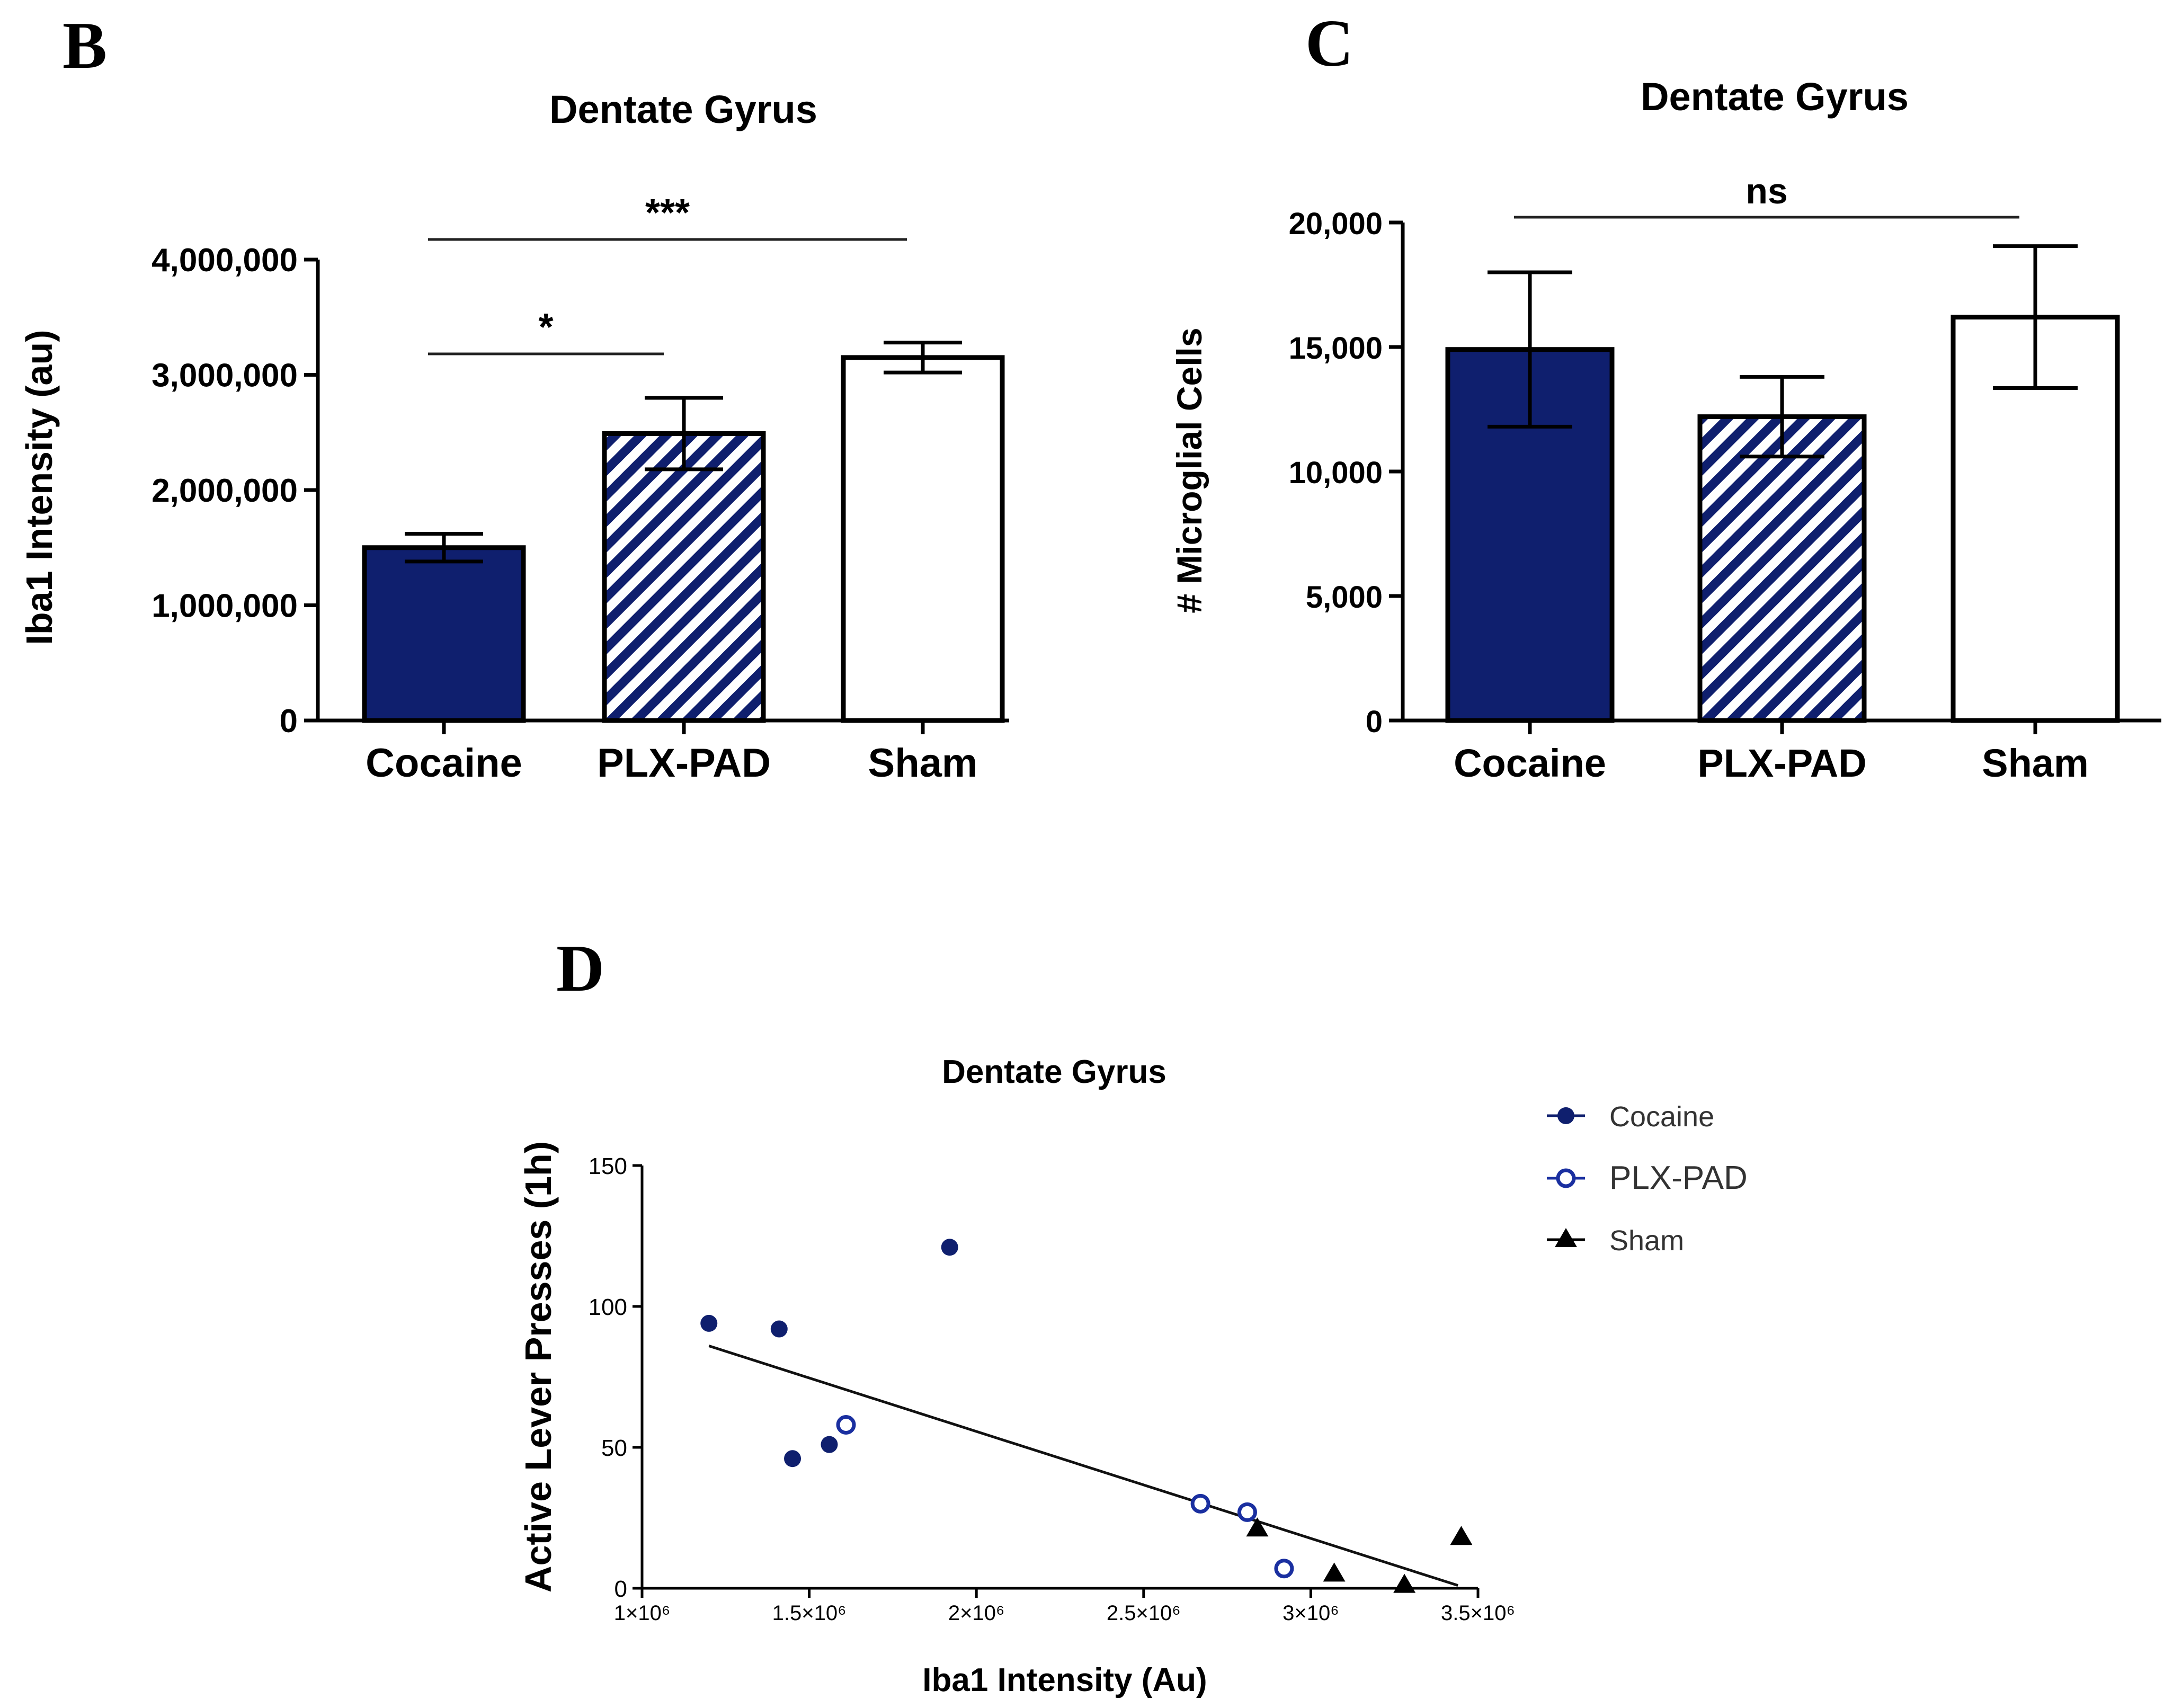  Describe the element at coordinates (1678, 1178) in the screenshot. I see `legend-label: PLX-PAD` at that location.